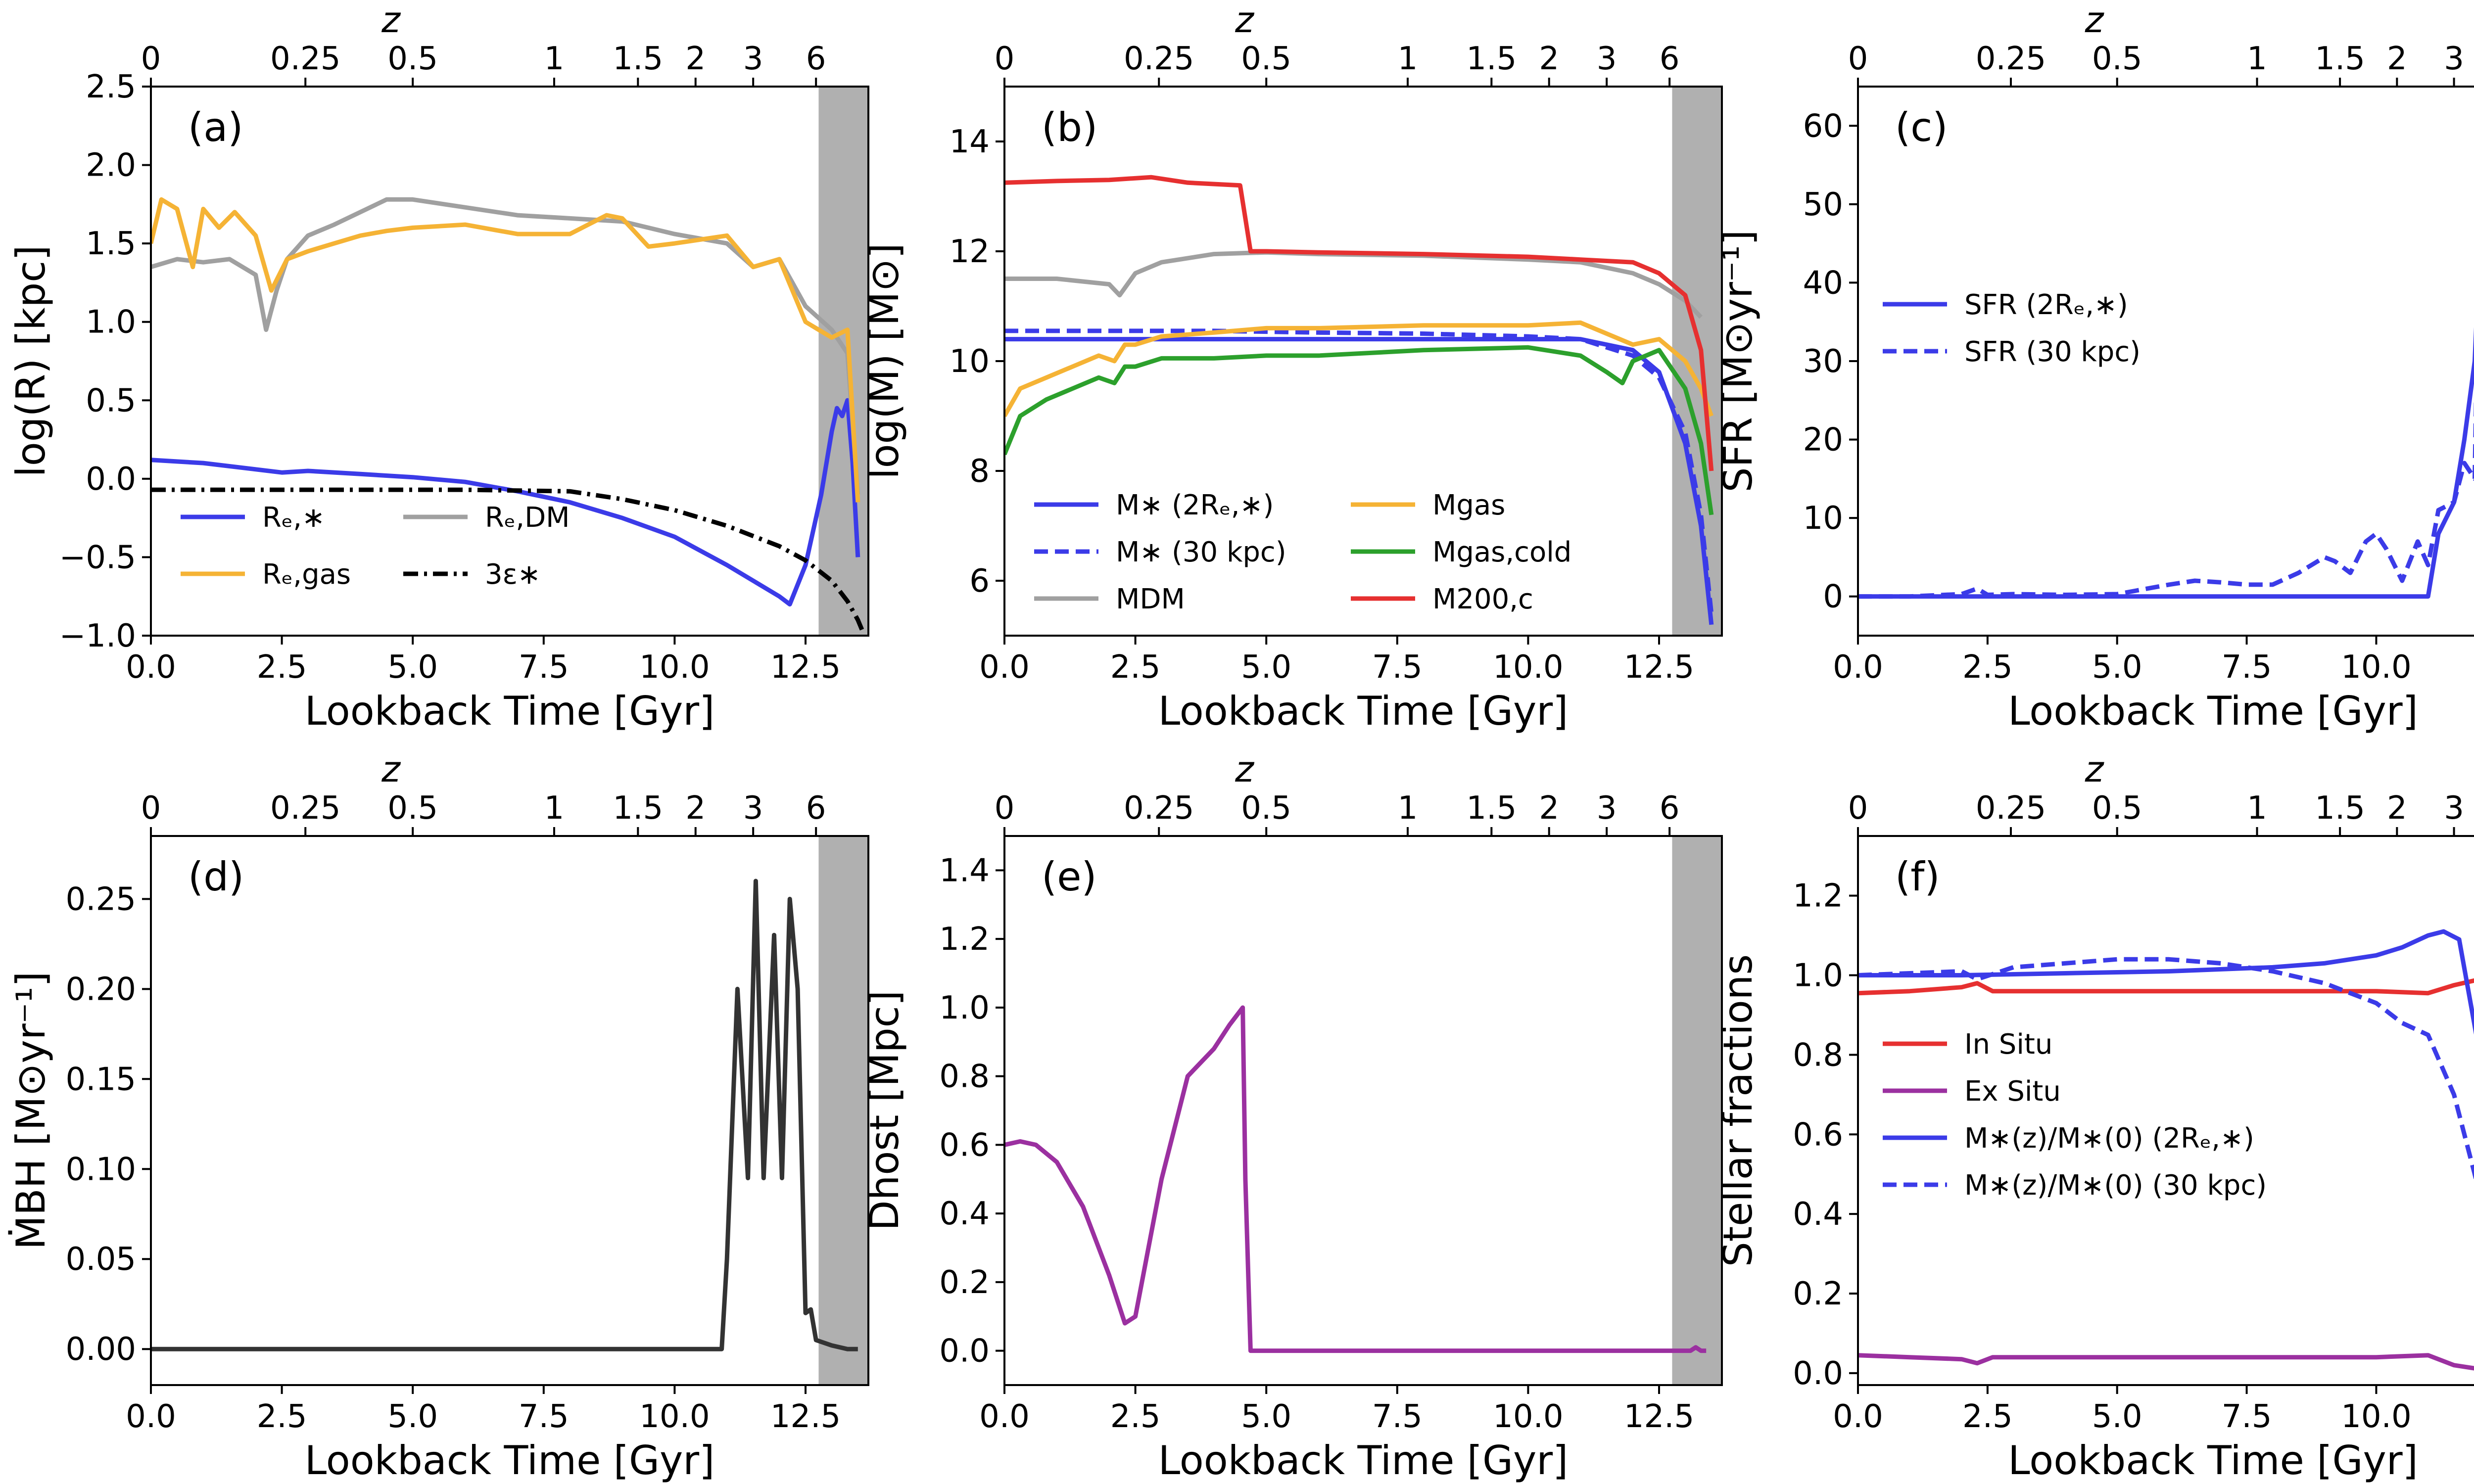 This screenshot has height=1484, width=2474. Describe the element at coordinates (1823, 283) in the screenshot. I see `y-tick-label: 40` at that location.